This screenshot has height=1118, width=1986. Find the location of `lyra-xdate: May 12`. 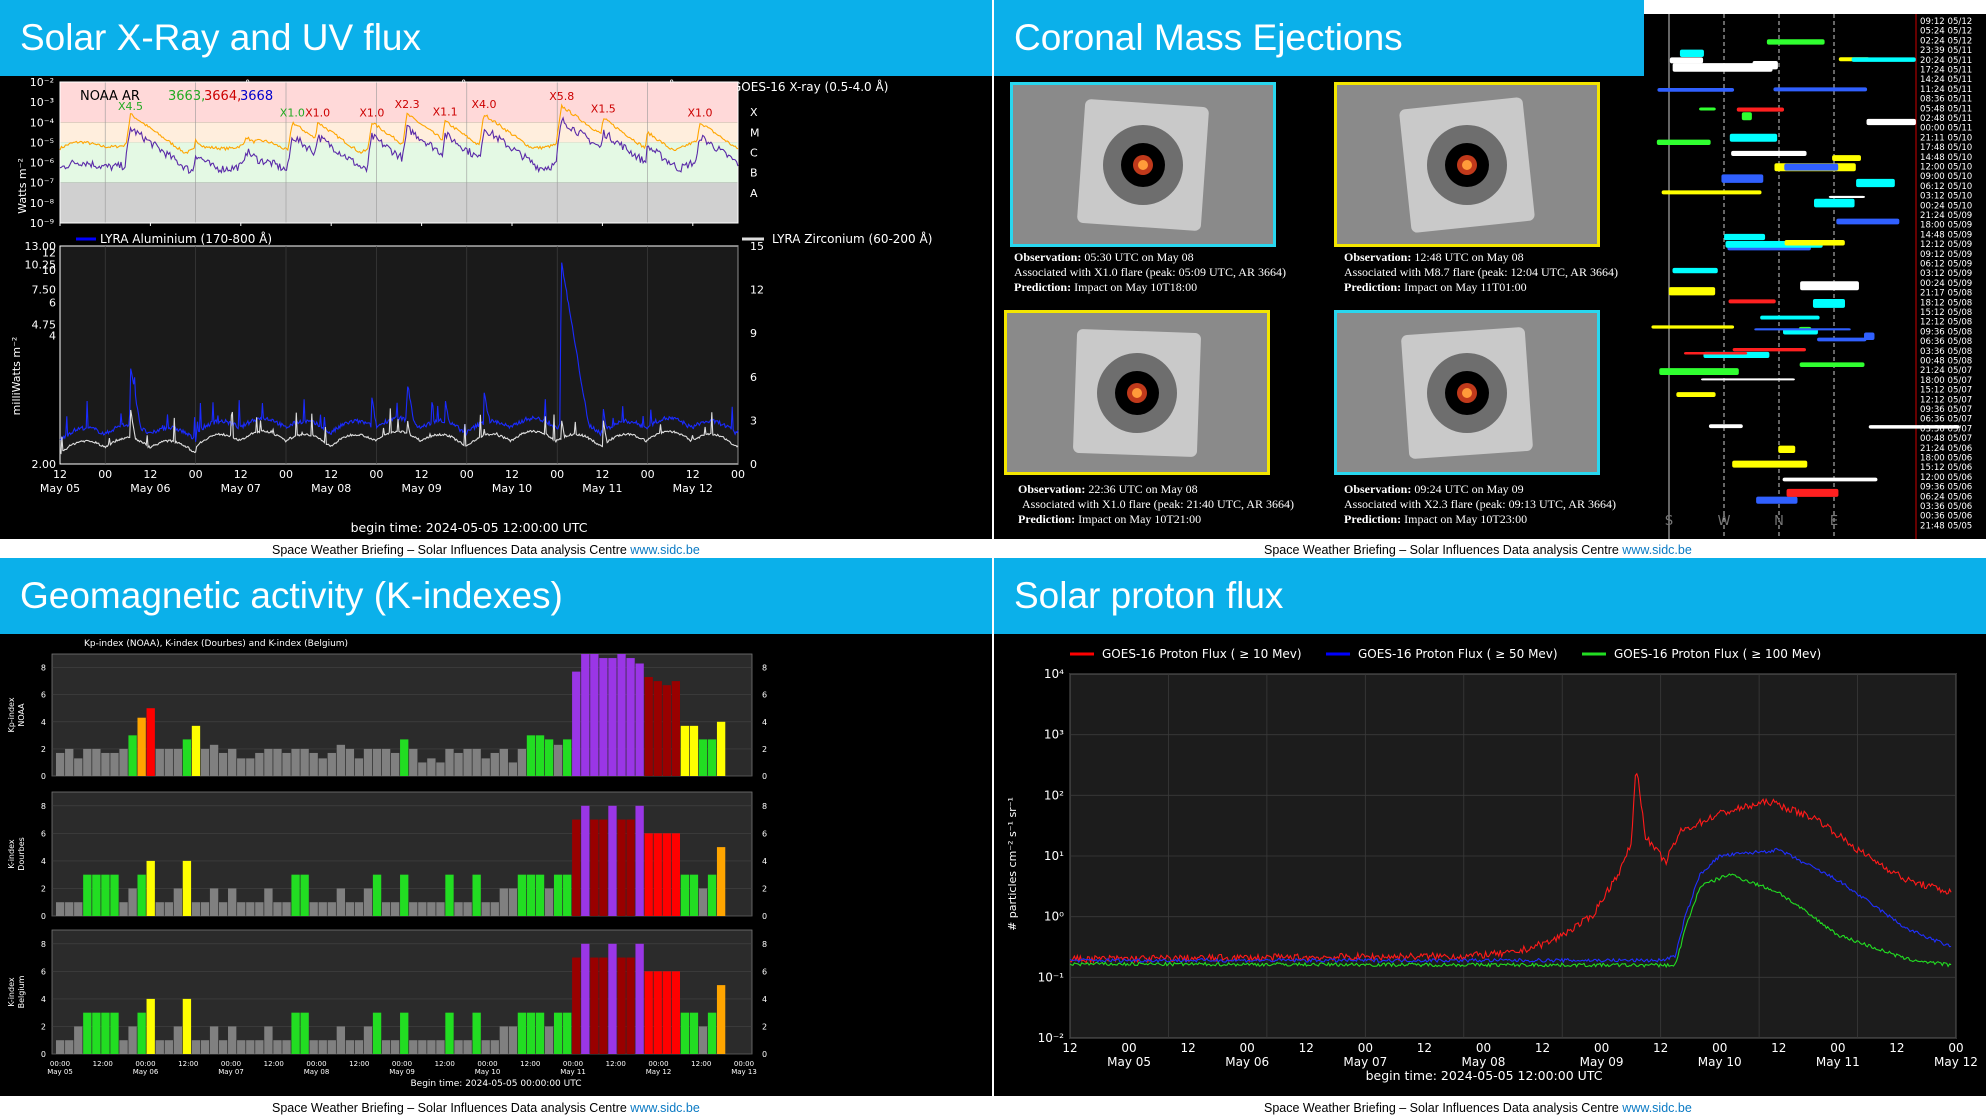

lyra-xdate: May 12 is located at coordinates (693, 488).